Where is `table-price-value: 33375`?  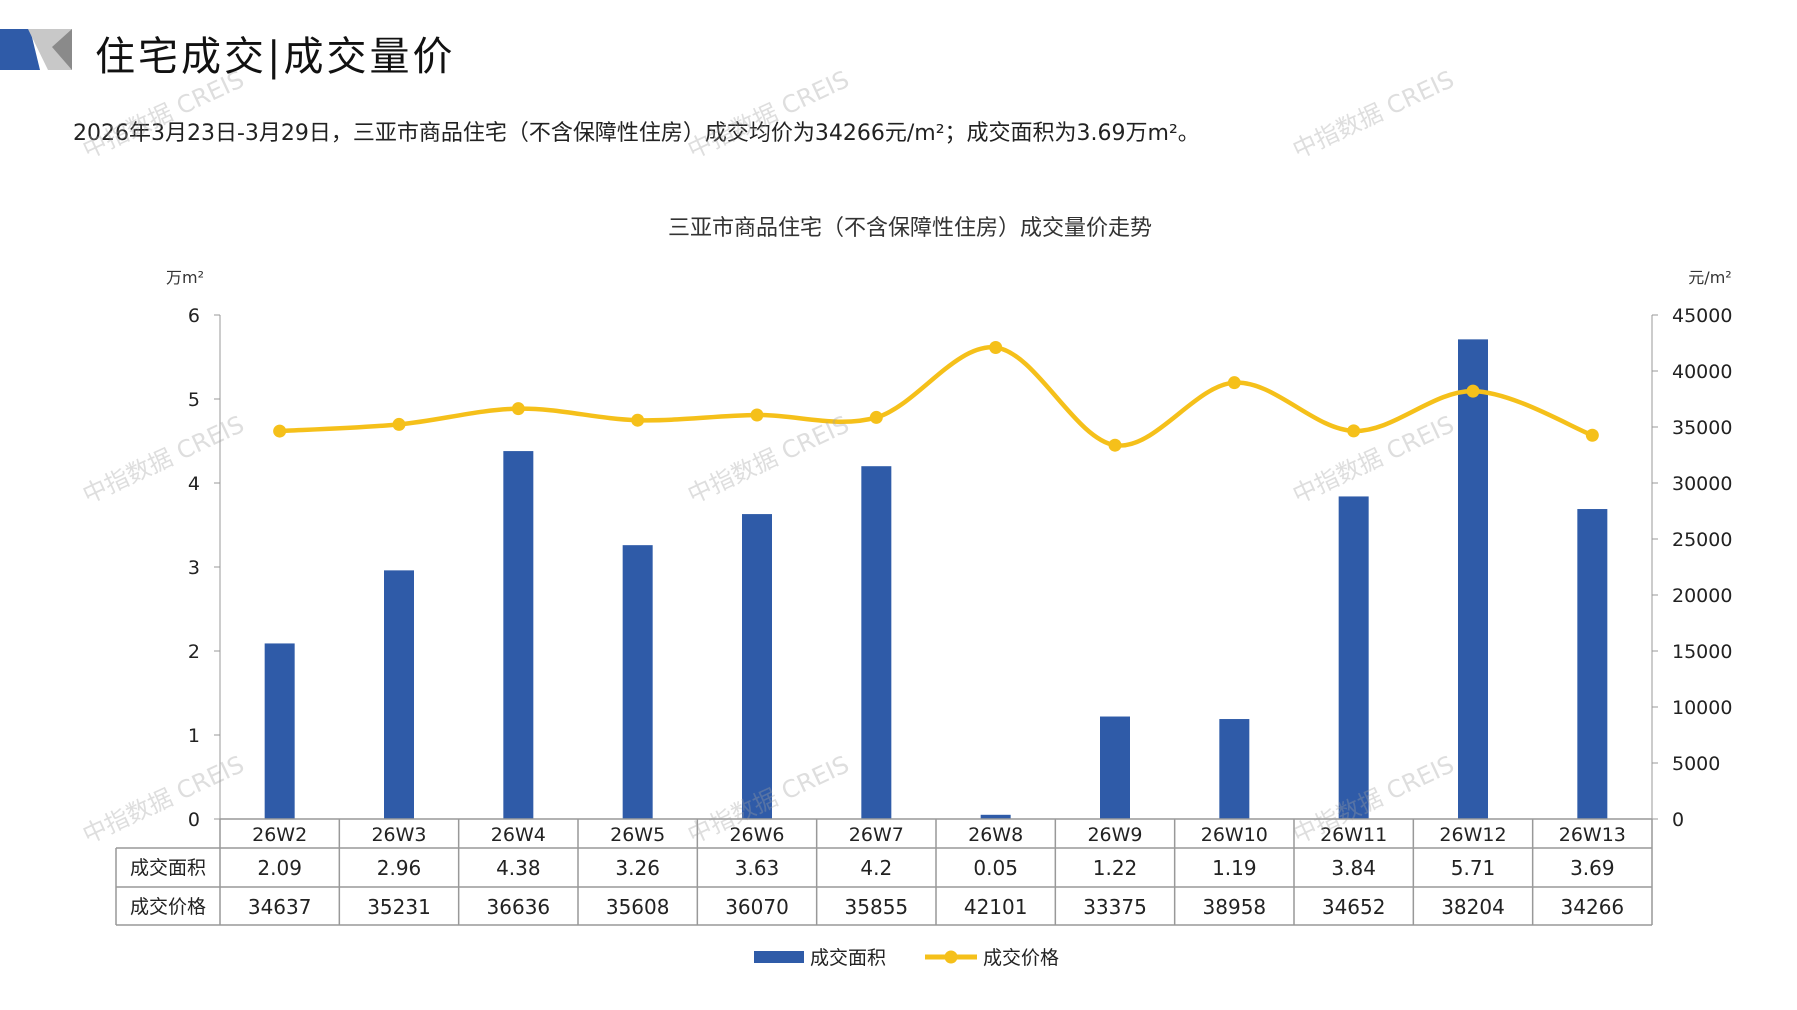 table-price-value: 33375 is located at coordinates (1115, 907).